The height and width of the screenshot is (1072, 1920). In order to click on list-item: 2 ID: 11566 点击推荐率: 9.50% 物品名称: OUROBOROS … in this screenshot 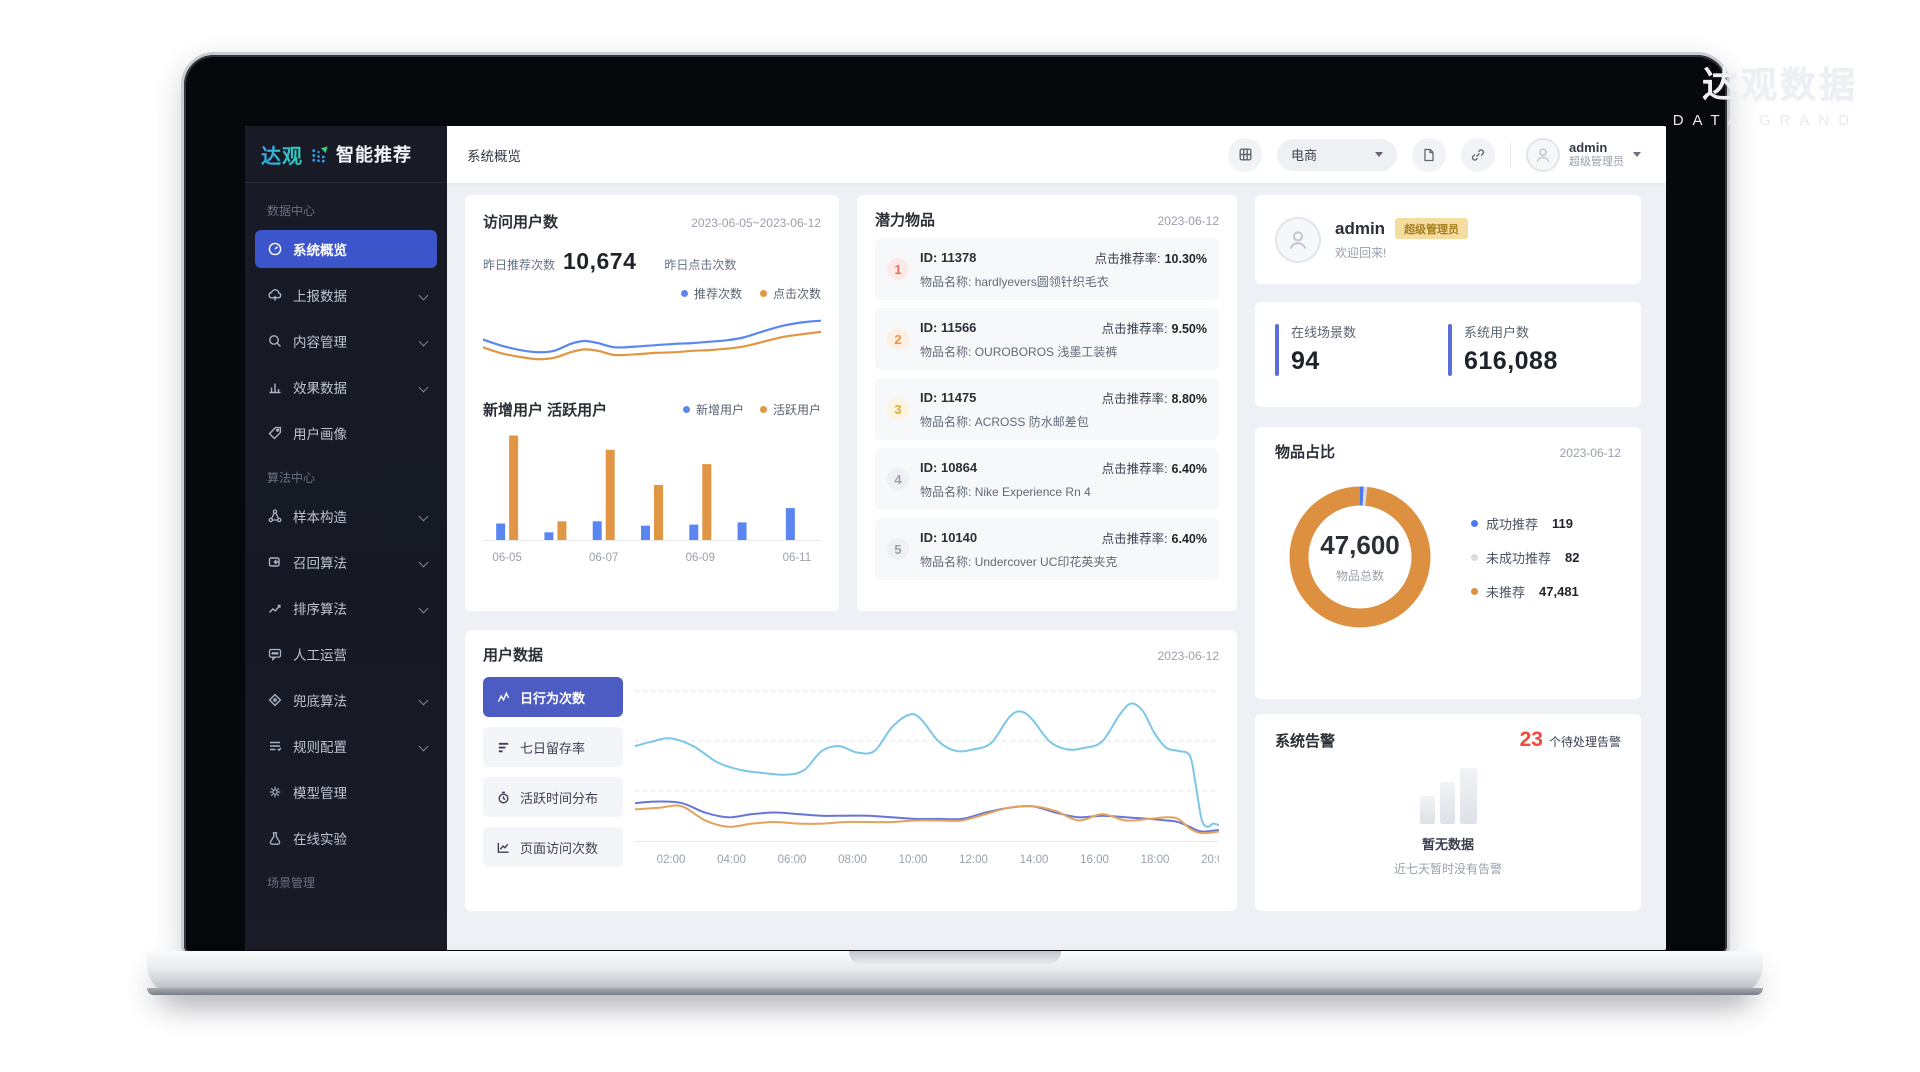, I will do `click(1047, 339)`.